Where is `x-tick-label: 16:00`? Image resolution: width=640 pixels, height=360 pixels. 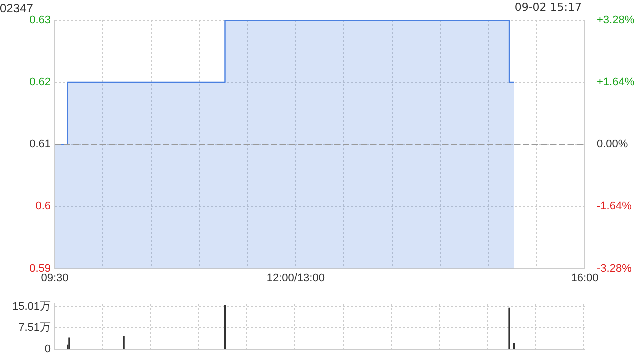
x-tick-label: 16:00 is located at coordinates (585, 278).